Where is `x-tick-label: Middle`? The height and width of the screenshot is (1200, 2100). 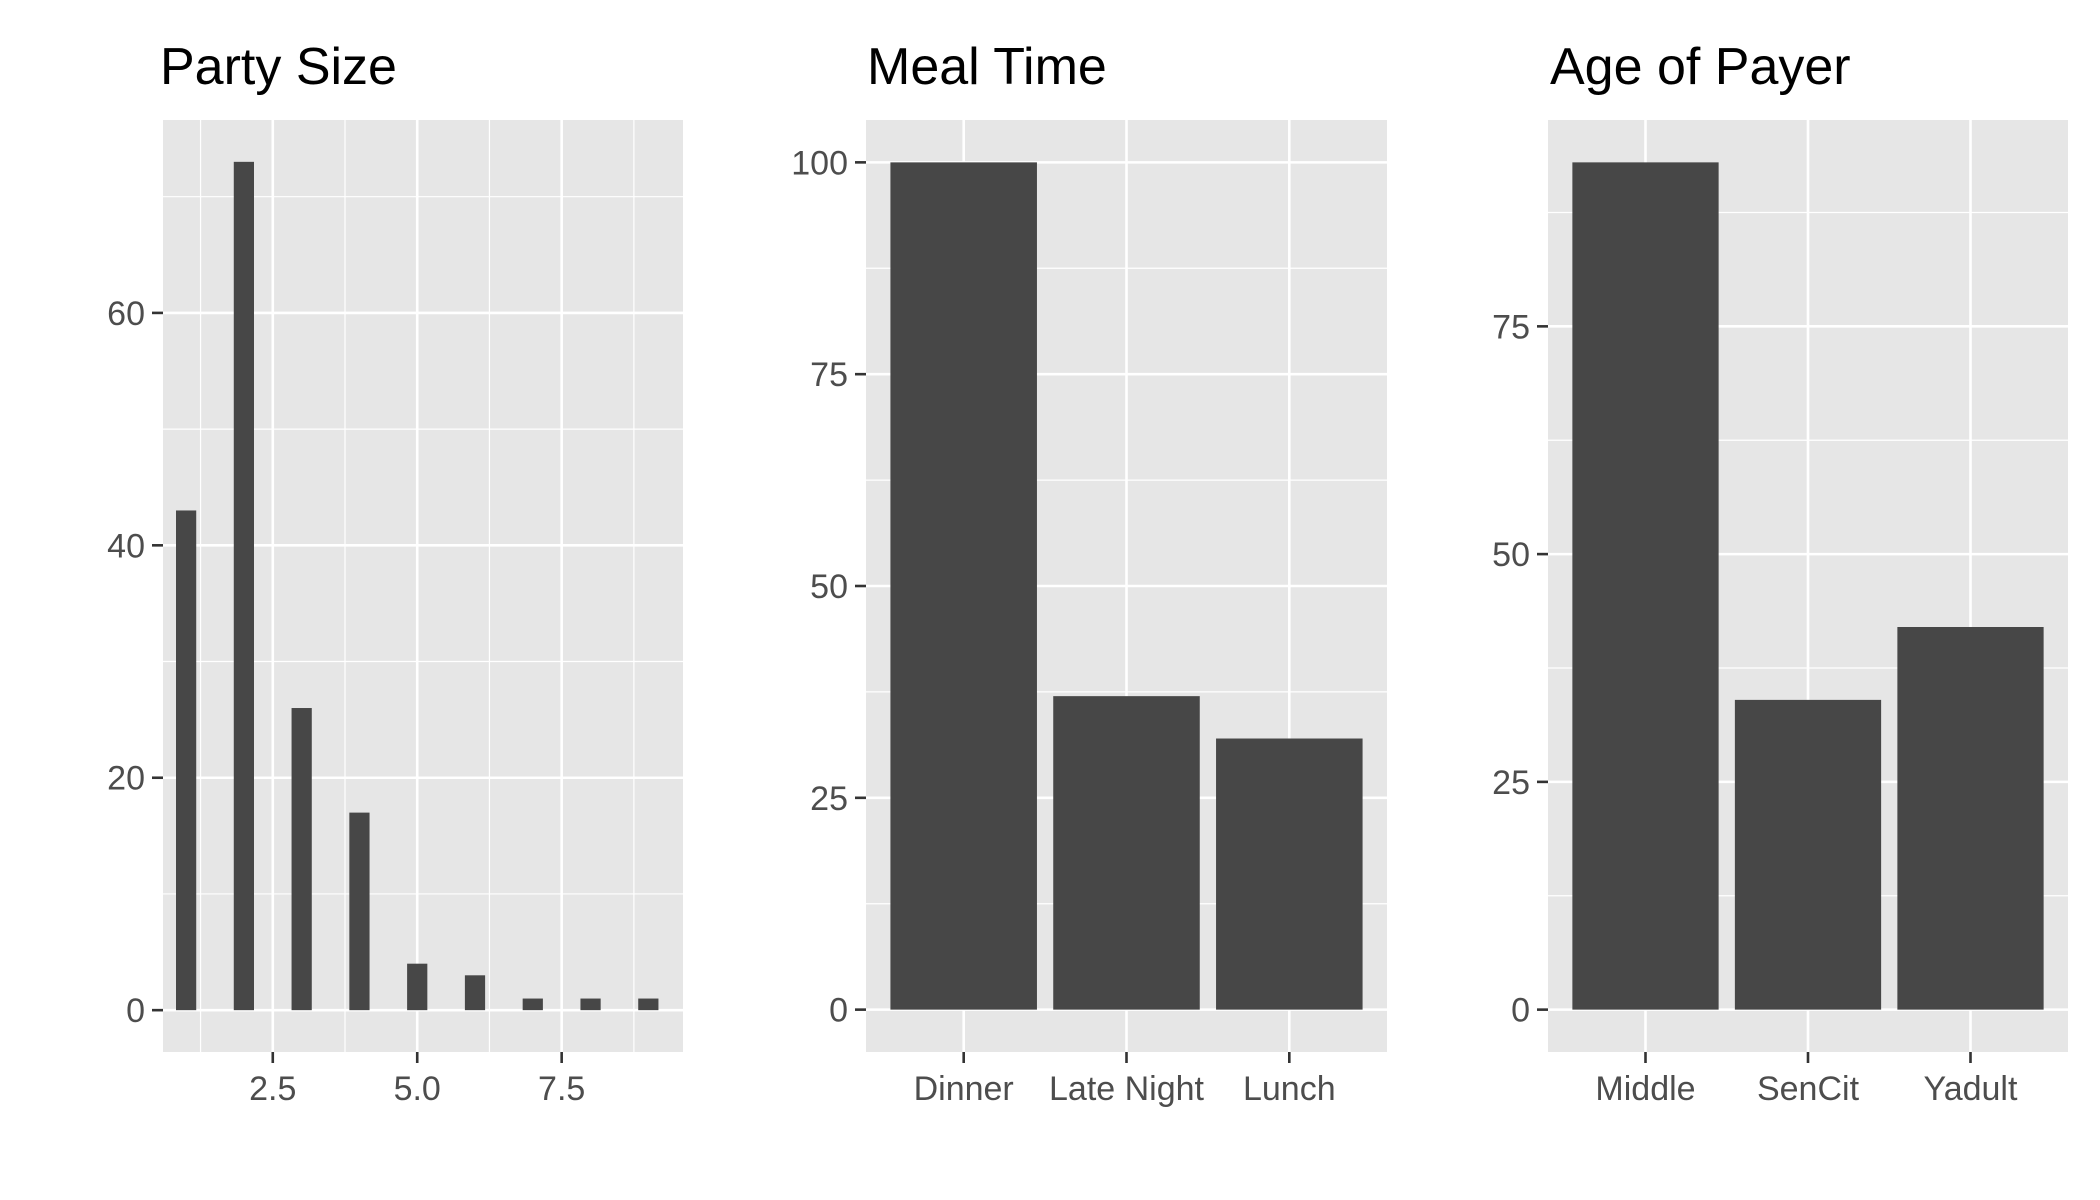
x-tick-label: Middle is located at coordinates (1645, 1089).